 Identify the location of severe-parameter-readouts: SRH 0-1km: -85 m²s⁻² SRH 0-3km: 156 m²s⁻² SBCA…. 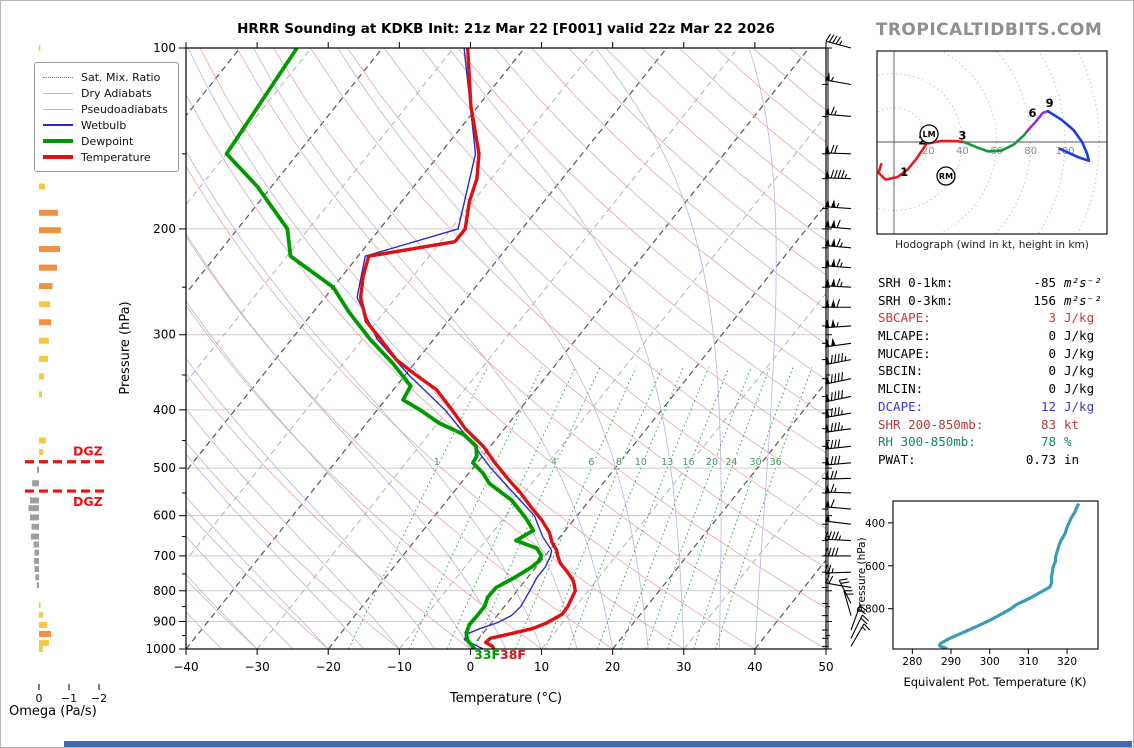
(1004, 371).